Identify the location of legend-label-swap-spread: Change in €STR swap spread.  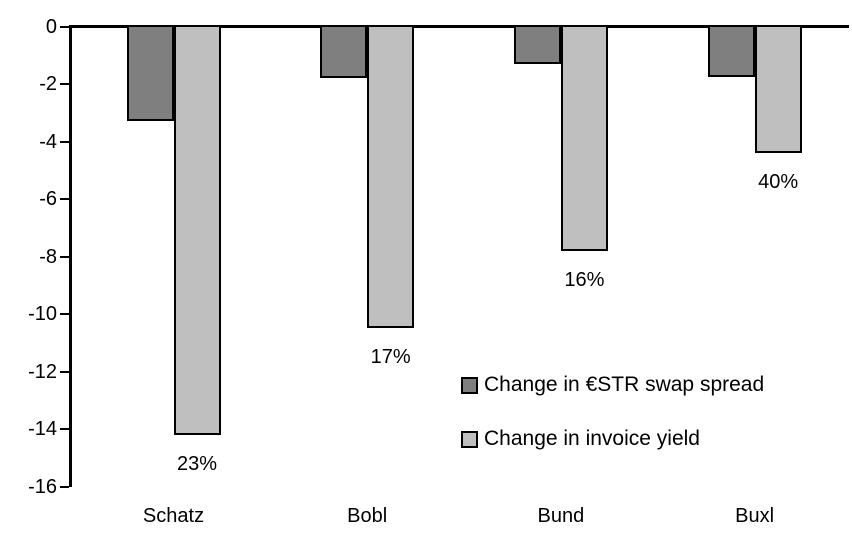
(624, 384).